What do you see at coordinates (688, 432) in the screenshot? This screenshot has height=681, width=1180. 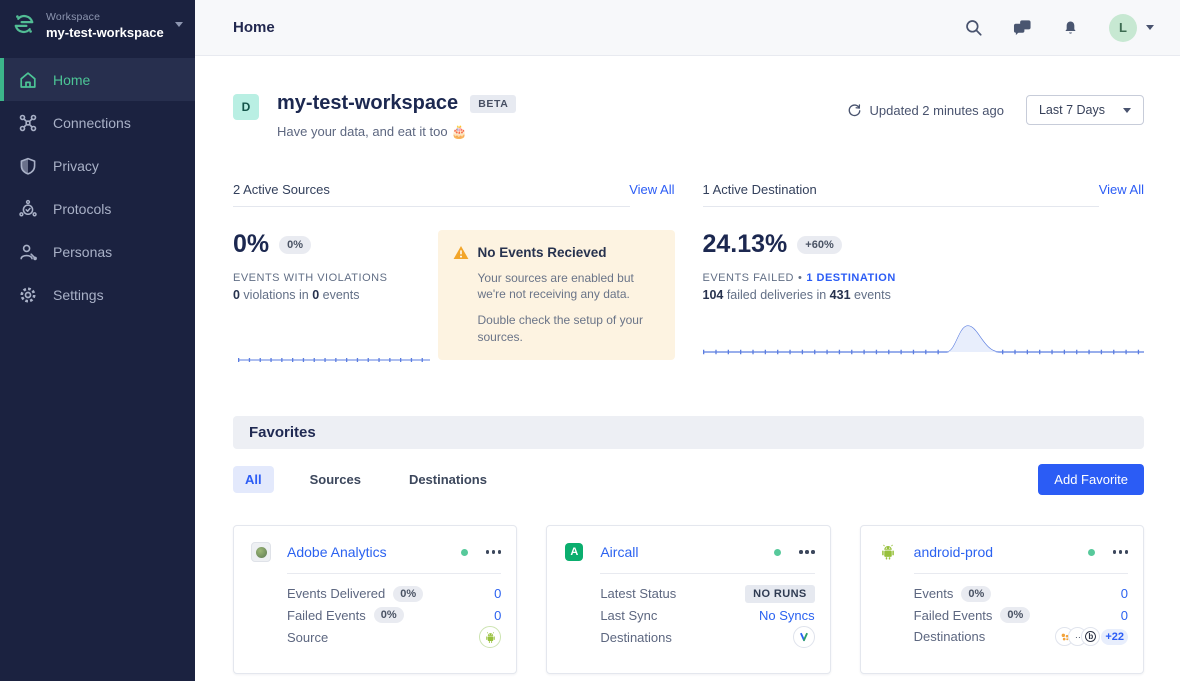 I see `favorites-header: Favorites` at bounding box center [688, 432].